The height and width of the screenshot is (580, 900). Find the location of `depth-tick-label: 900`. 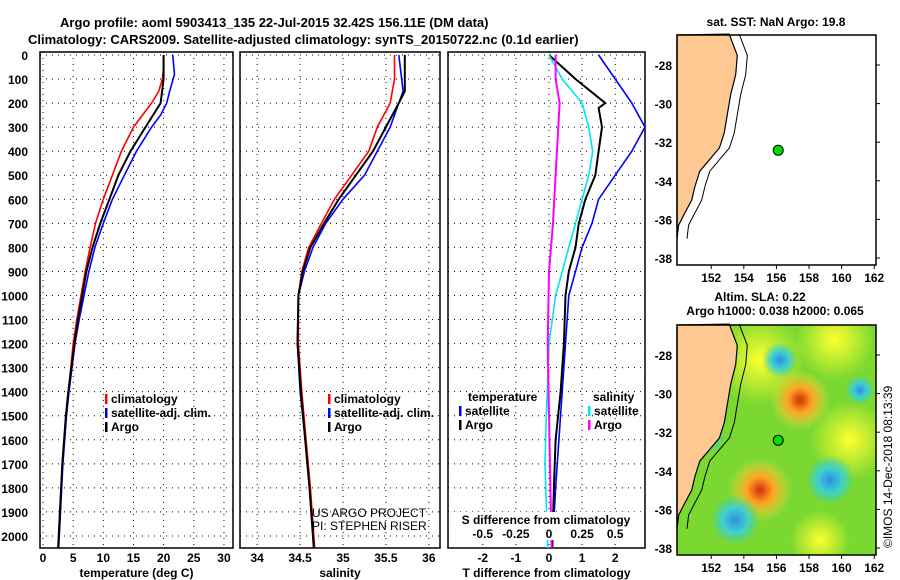

depth-tick-label: 900 is located at coordinates (18, 272).